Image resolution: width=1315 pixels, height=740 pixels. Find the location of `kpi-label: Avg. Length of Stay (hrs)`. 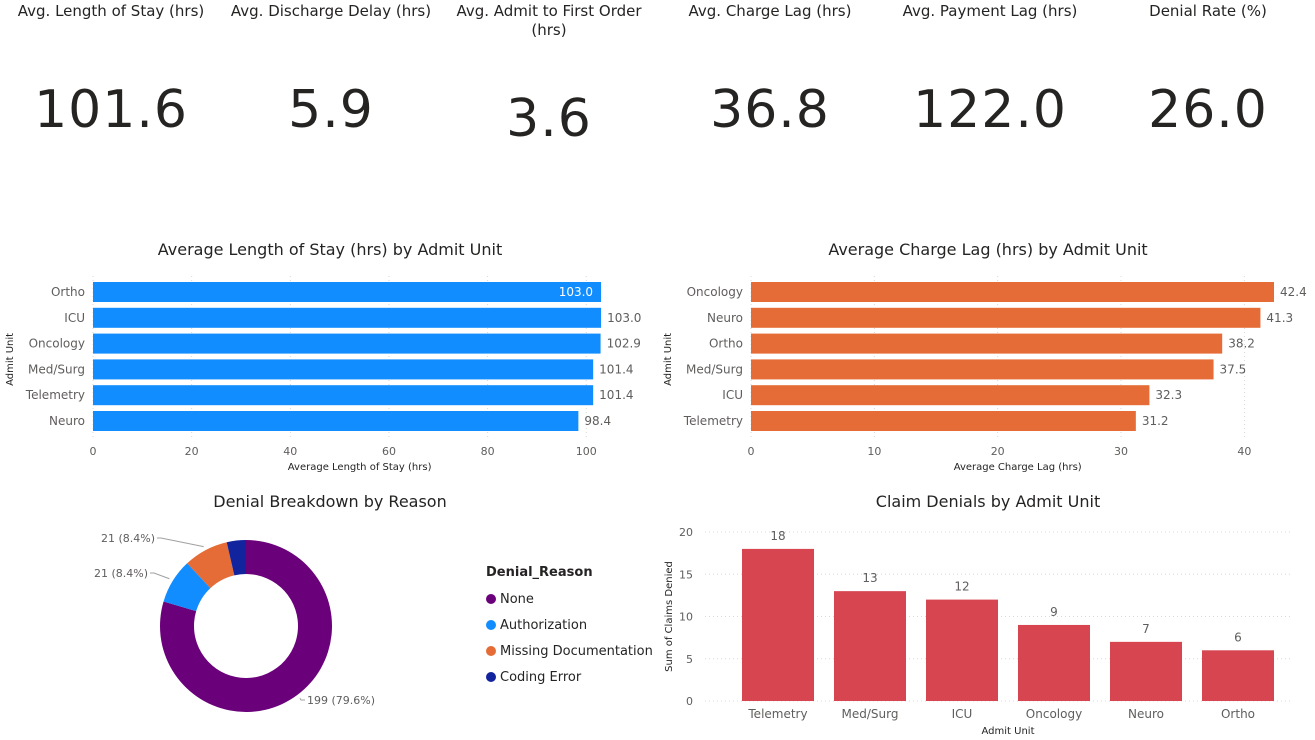

kpi-label: Avg. Length of Stay (hrs) is located at coordinates (111, 11).